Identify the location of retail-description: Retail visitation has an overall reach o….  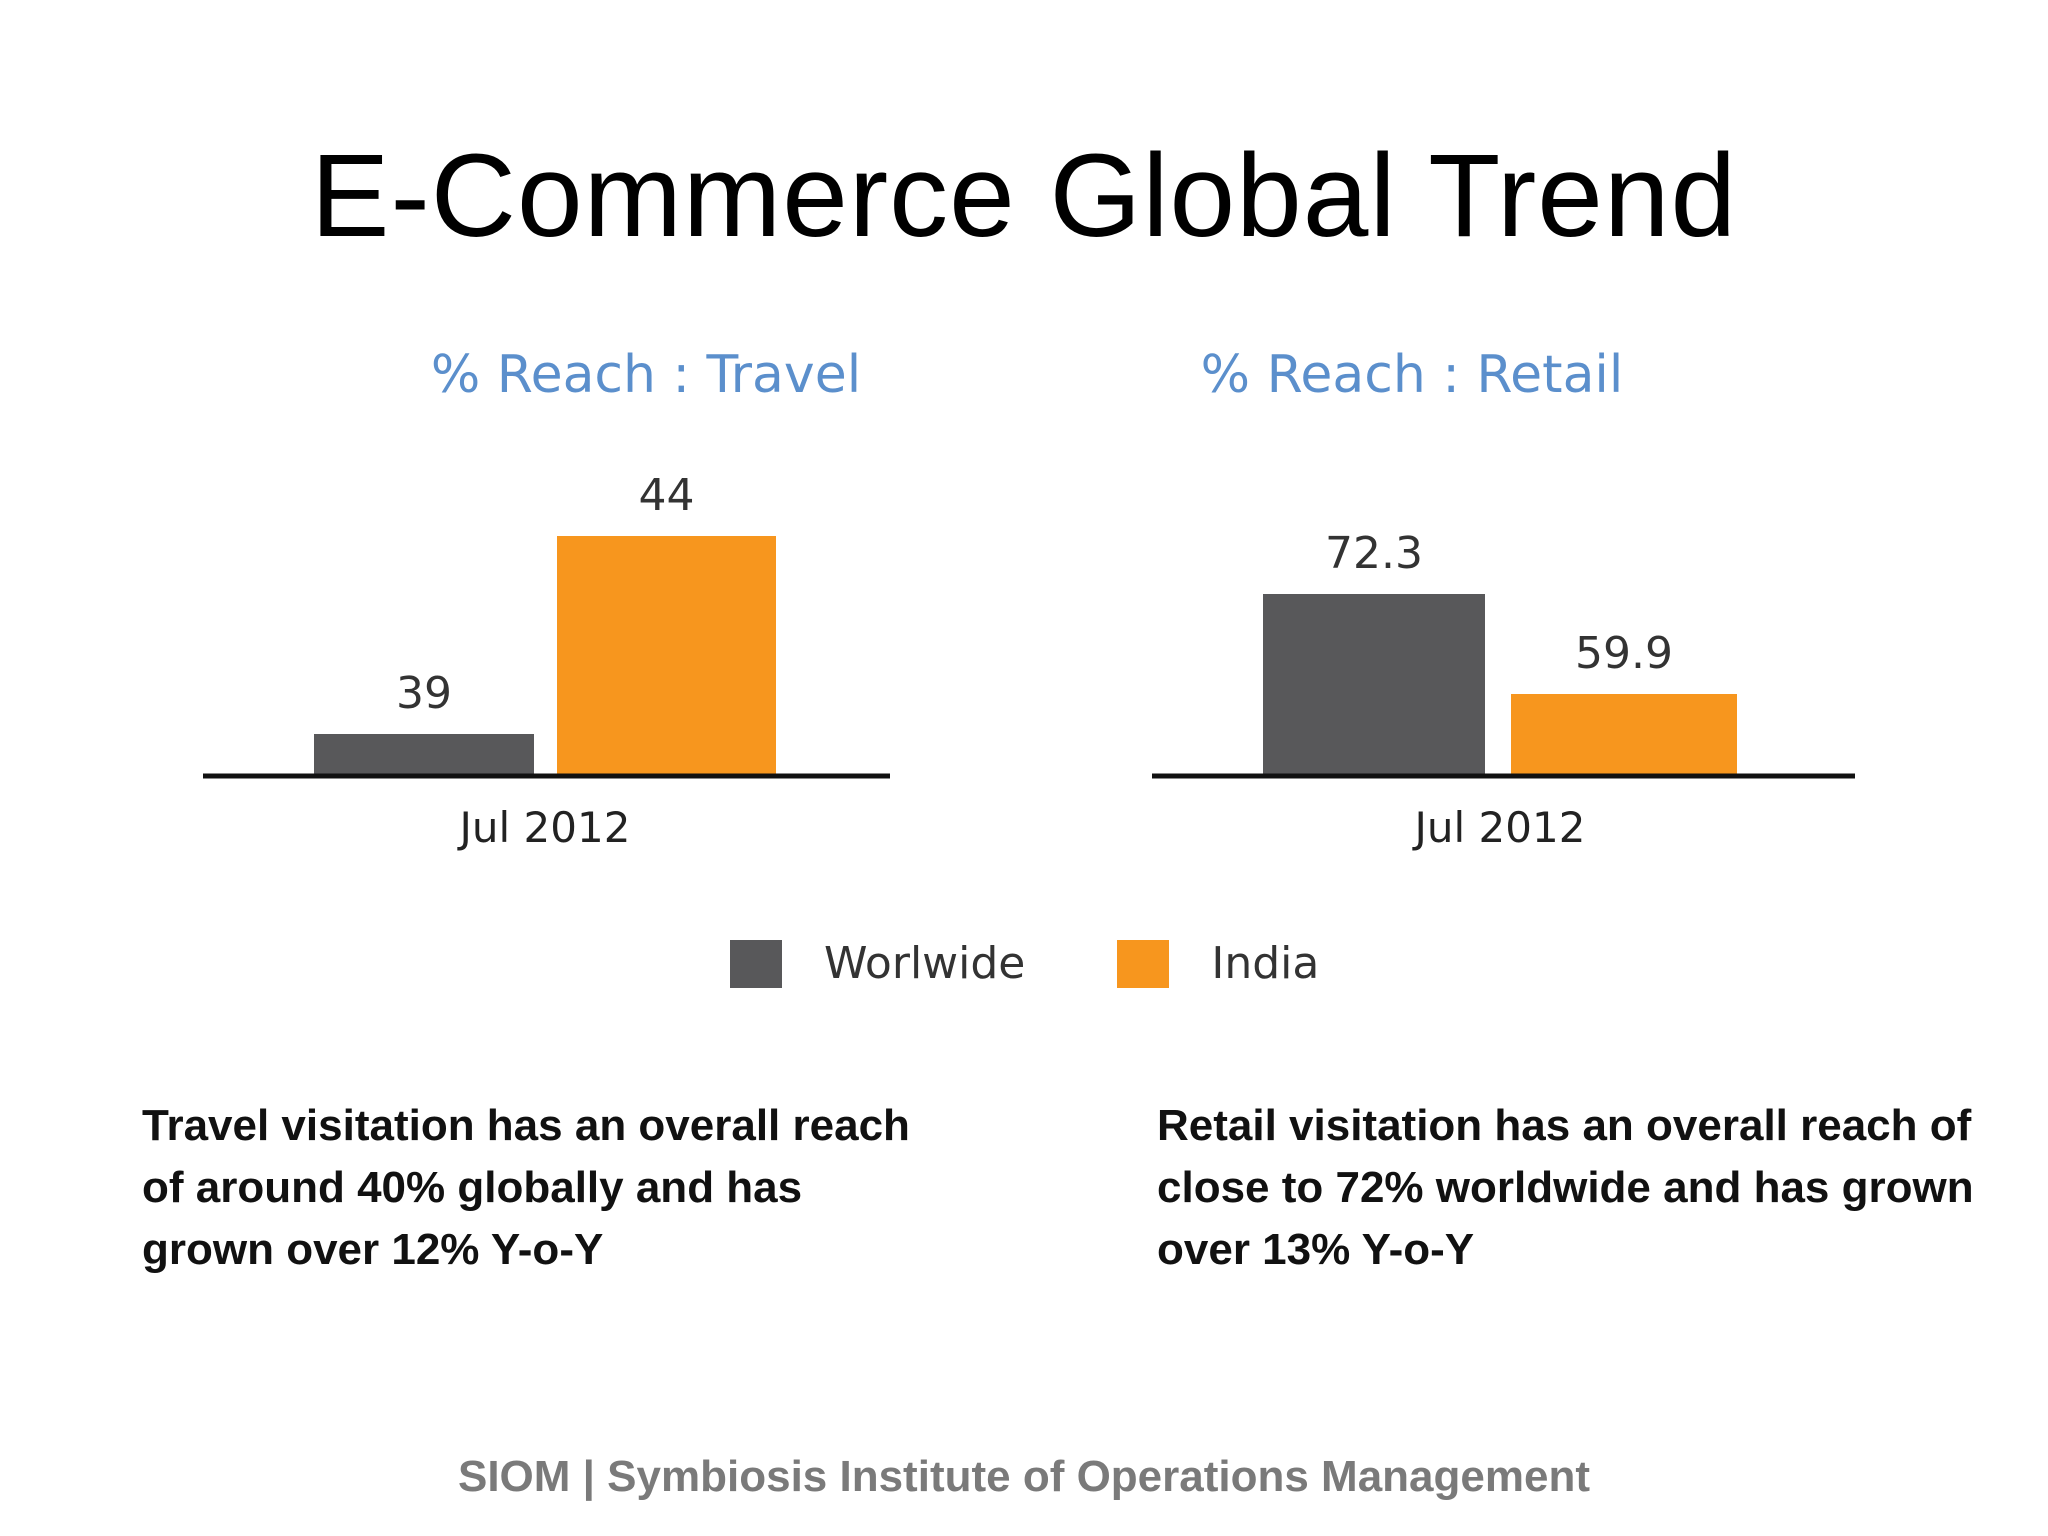
(1565, 1187).